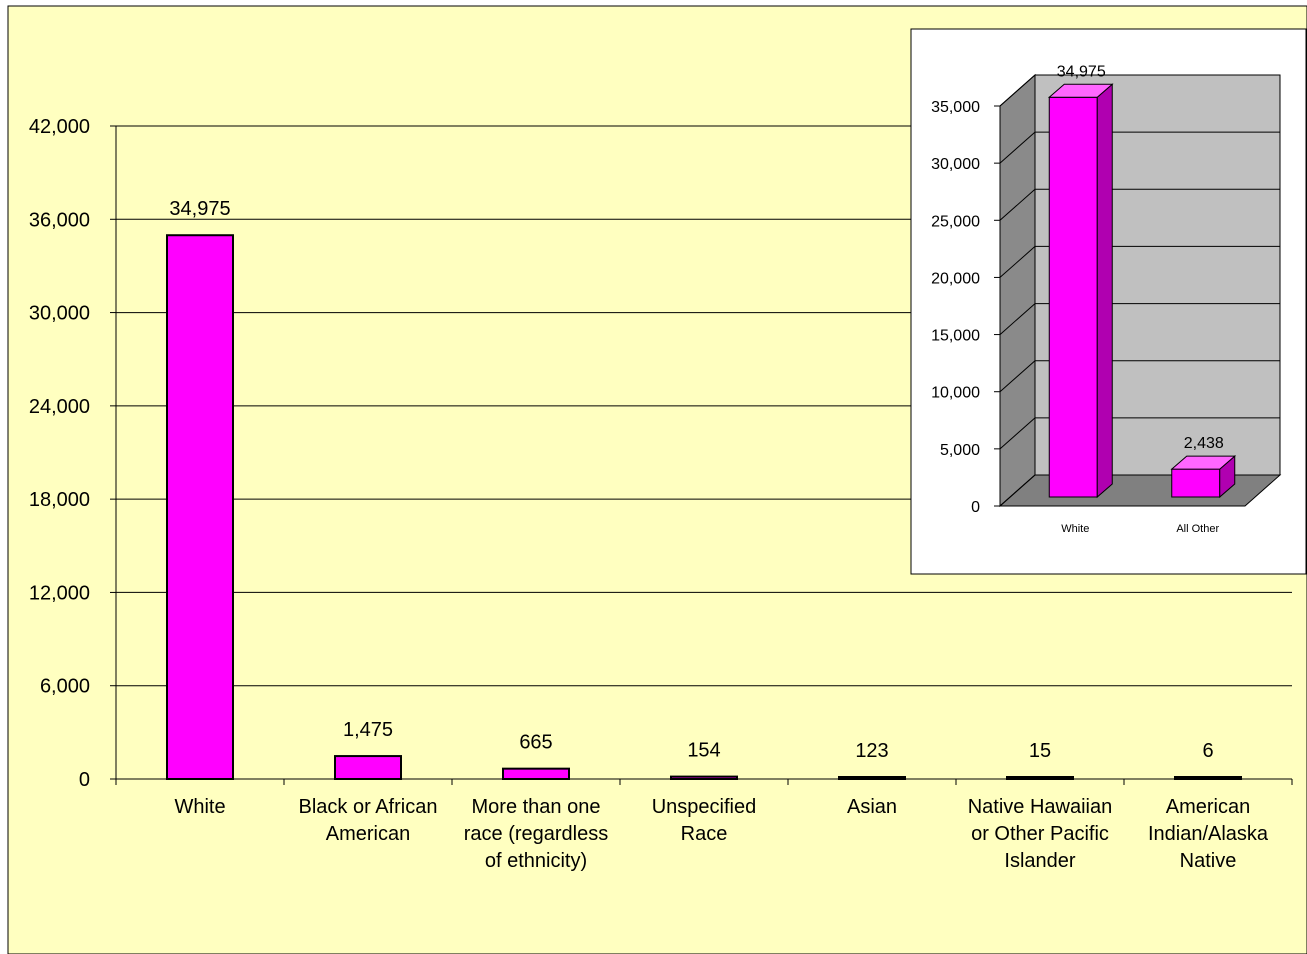 This screenshot has height=954, width=1307. What do you see at coordinates (1081, 71) in the screenshot?
I see `inset-bar-value-label: 34,975` at bounding box center [1081, 71].